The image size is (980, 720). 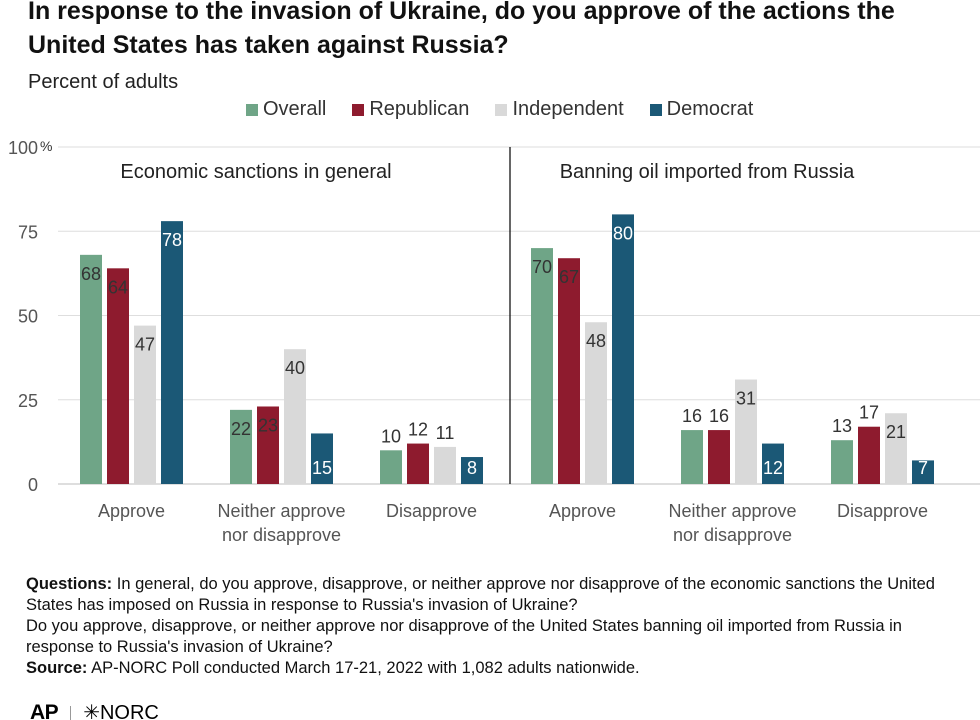 I want to click on data-label: 8, so click(x=472, y=468).